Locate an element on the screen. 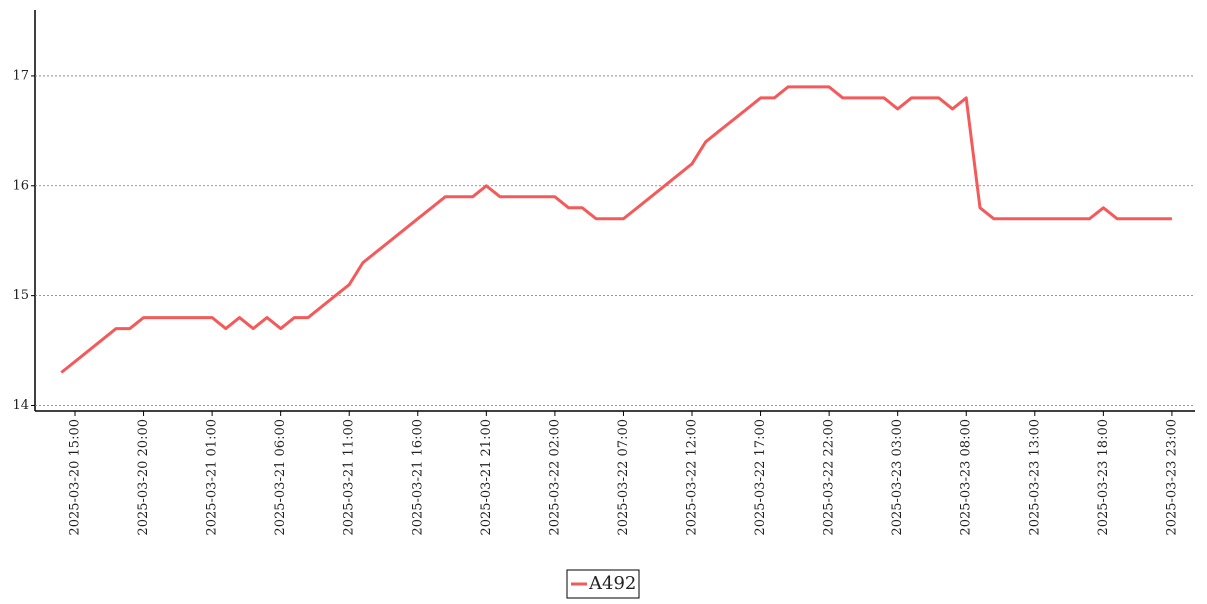  legend-label: A492 is located at coordinates (612, 583).